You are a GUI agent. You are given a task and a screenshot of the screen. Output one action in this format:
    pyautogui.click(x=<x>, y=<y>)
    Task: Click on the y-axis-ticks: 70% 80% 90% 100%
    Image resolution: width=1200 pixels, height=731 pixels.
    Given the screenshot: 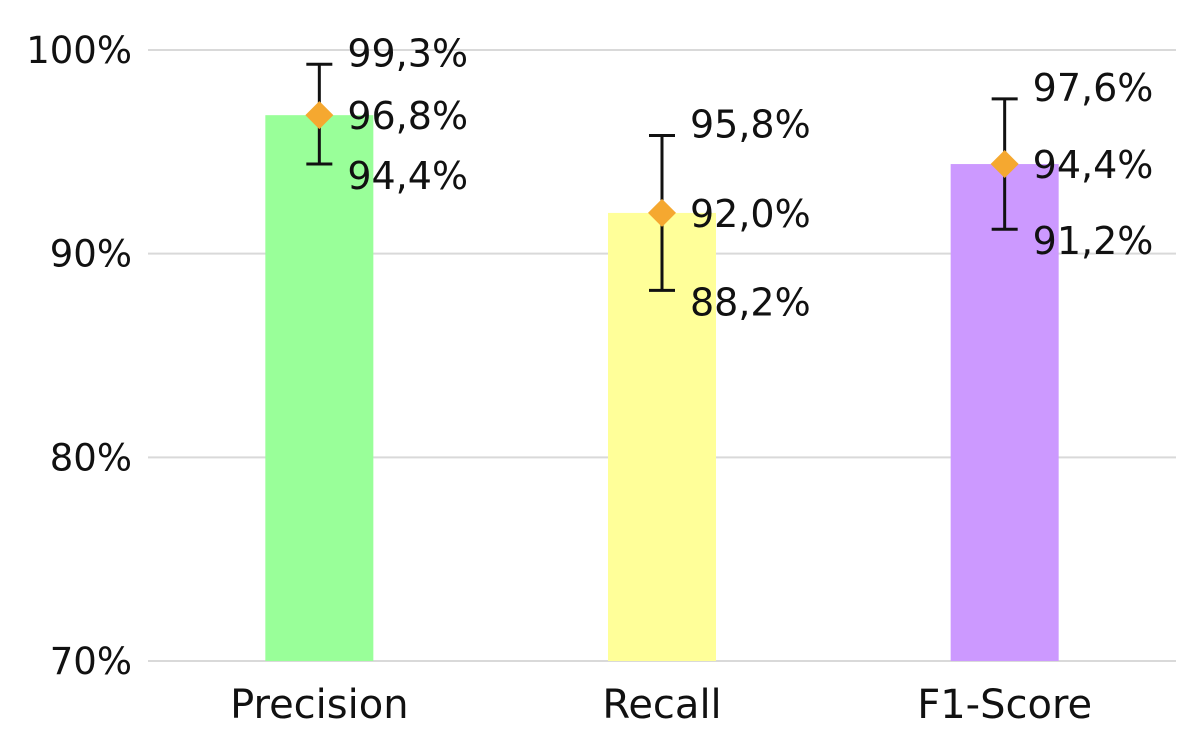 What is the action you would take?
    pyautogui.click(x=79, y=356)
    